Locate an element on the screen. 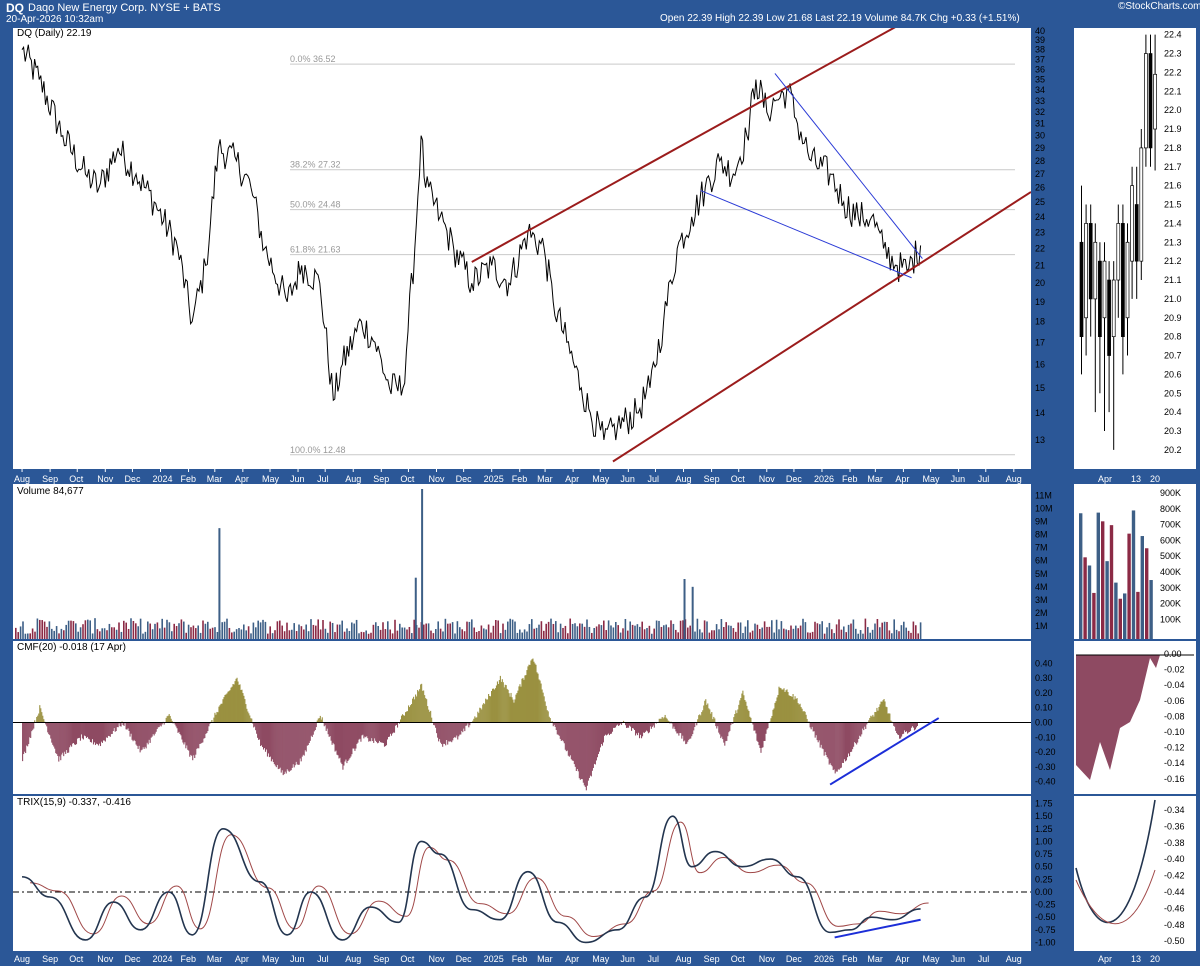  trix-y-tick: -0.75 is located at coordinates (1045, 930).